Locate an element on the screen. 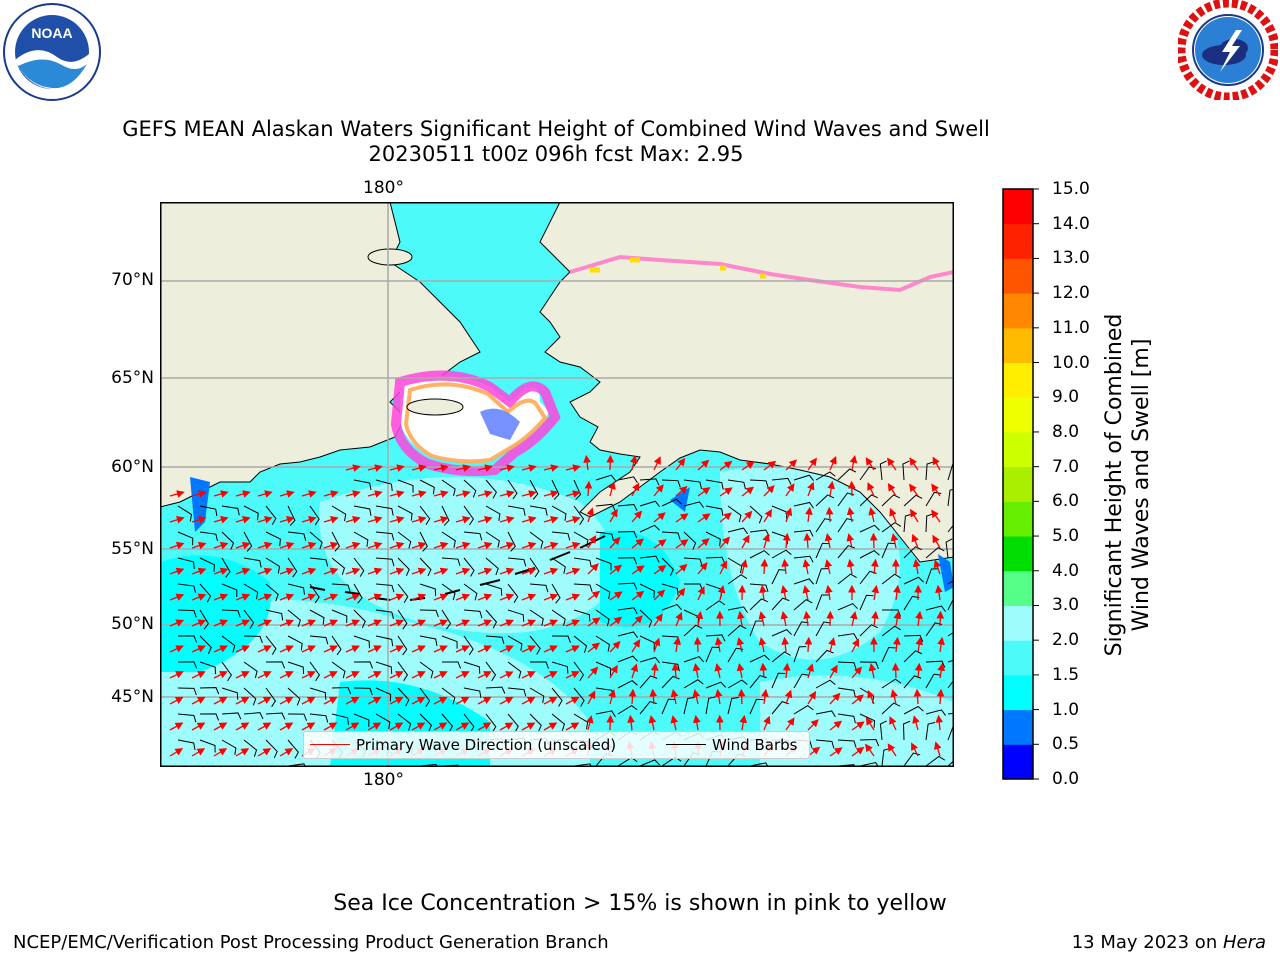 The width and height of the screenshot is (1280, 960). colorbar-tick-label: 14.0 is located at coordinates (1071, 223).